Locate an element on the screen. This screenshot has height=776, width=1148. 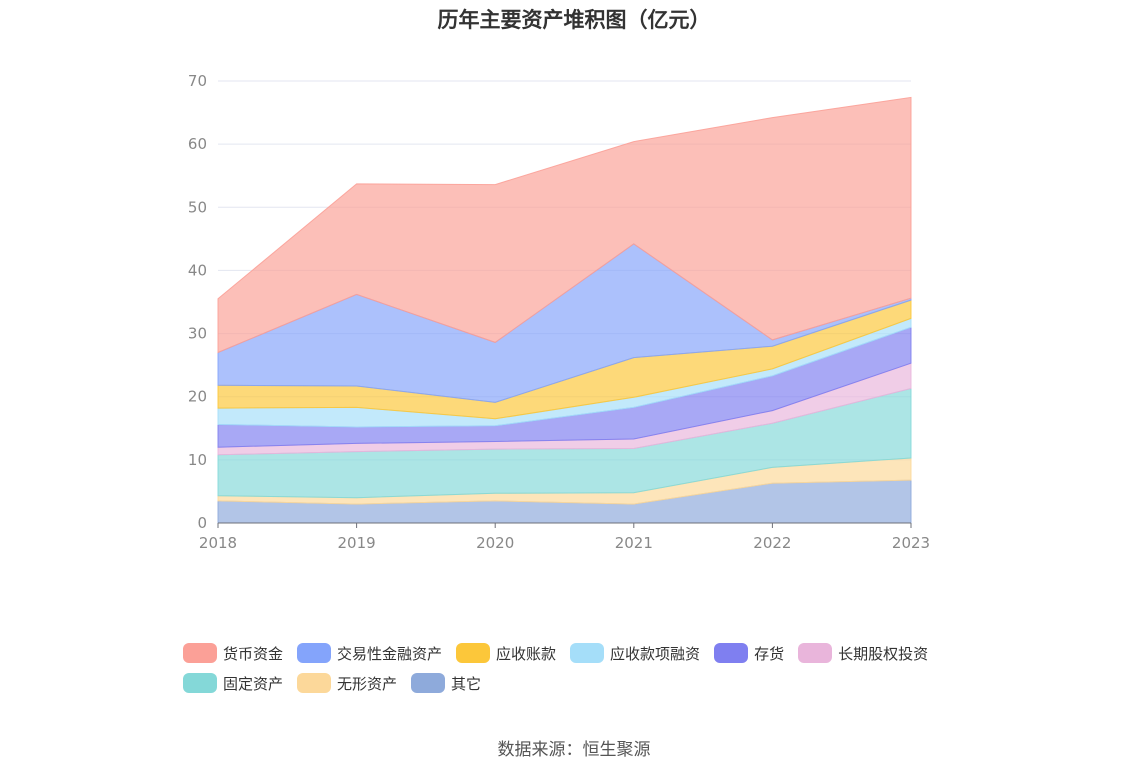
y-tick-label: 10 is located at coordinates (197, 460).